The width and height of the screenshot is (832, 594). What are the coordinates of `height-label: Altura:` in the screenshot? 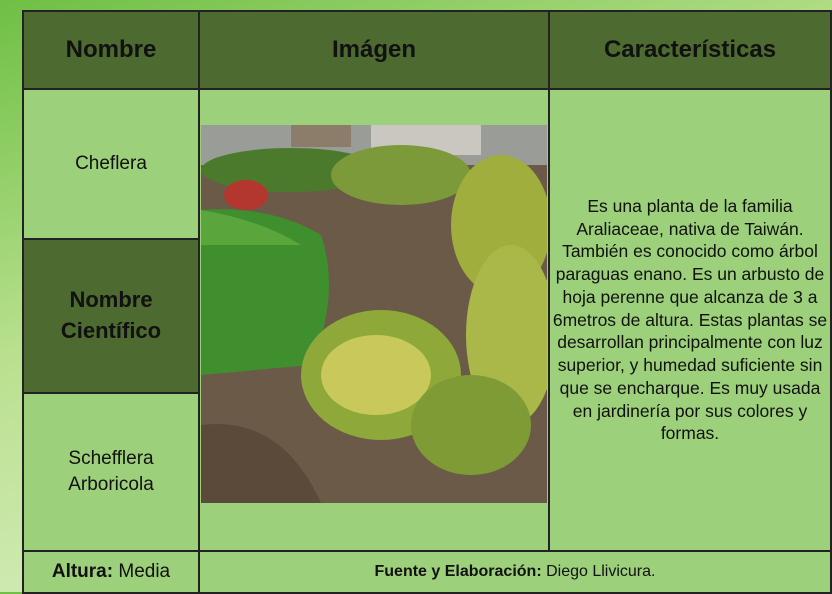 It's located at (82, 571).